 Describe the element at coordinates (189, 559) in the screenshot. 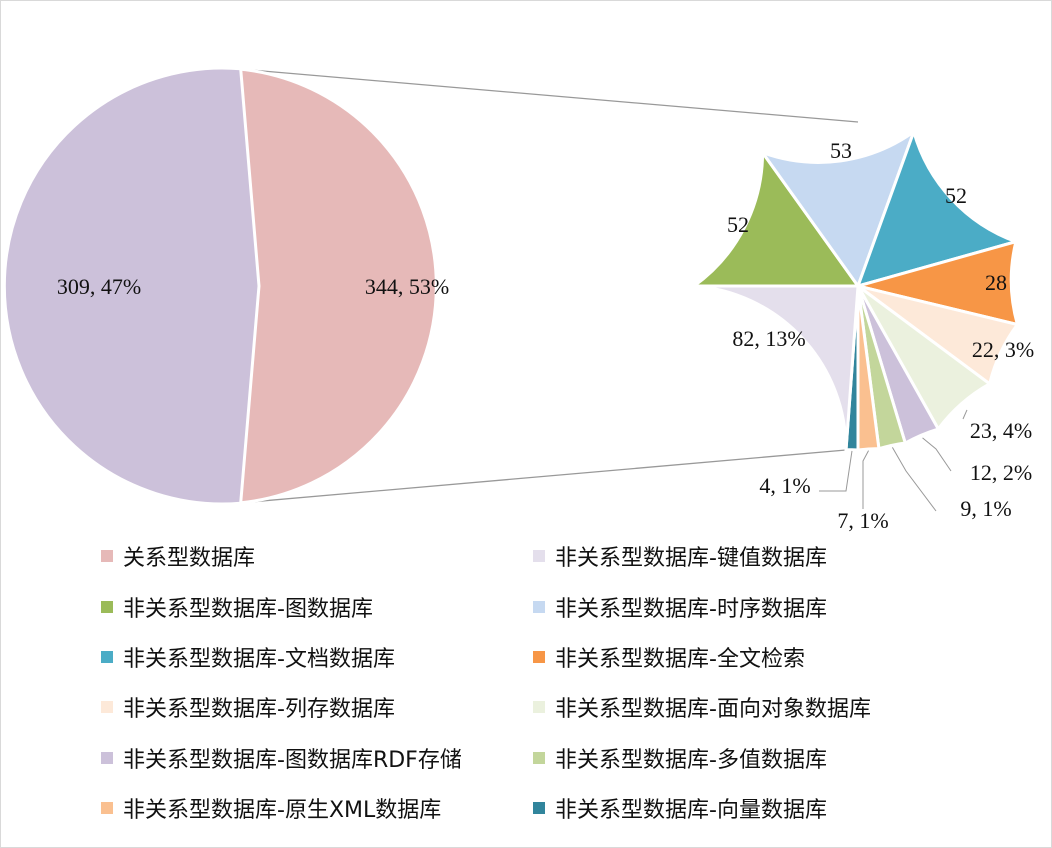

I see `legend-label: 关系型数据库` at that location.